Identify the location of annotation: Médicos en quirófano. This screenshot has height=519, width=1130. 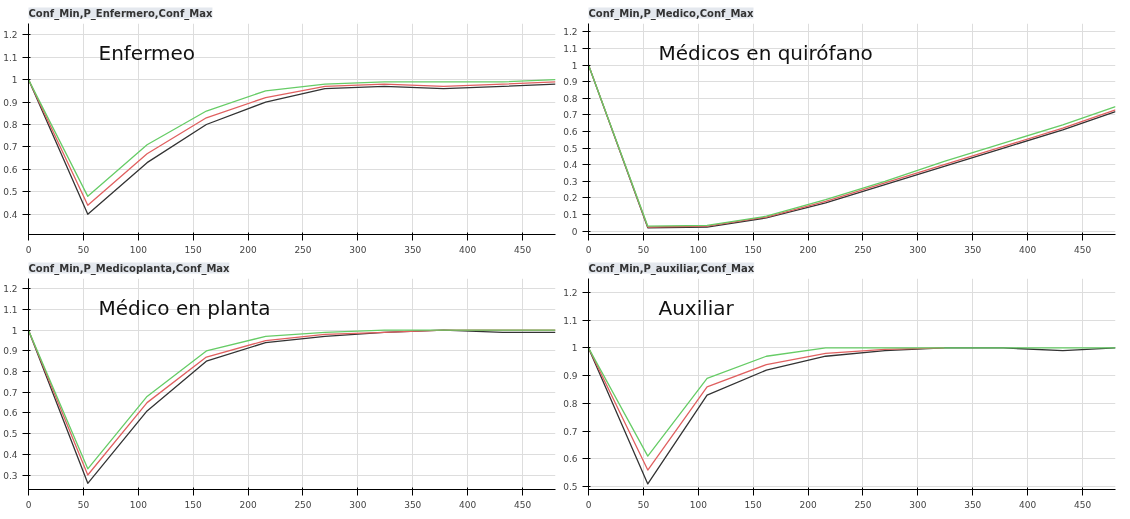
(765, 52).